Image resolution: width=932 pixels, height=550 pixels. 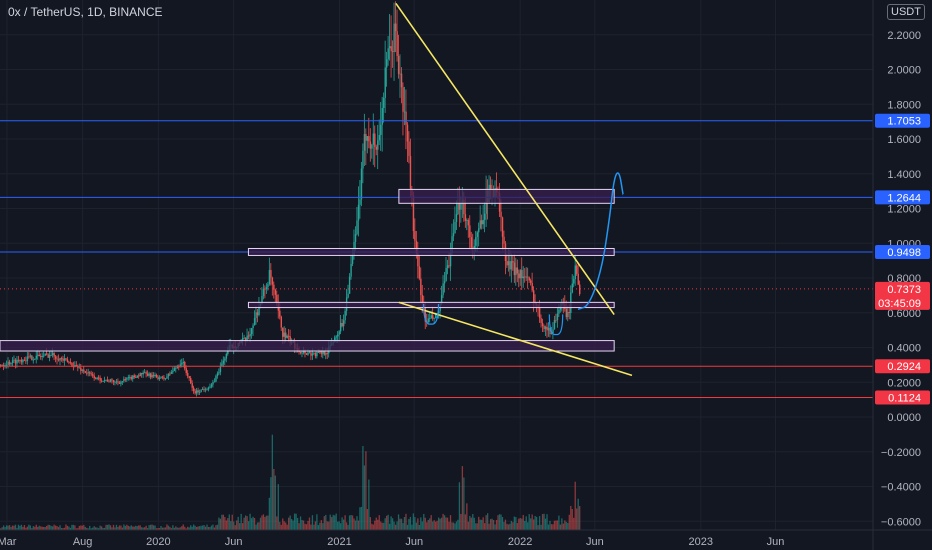 What do you see at coordinates (904, 290) in the screenshot?
I see `price-label: 0.7373` at bounding box center [904, 290].